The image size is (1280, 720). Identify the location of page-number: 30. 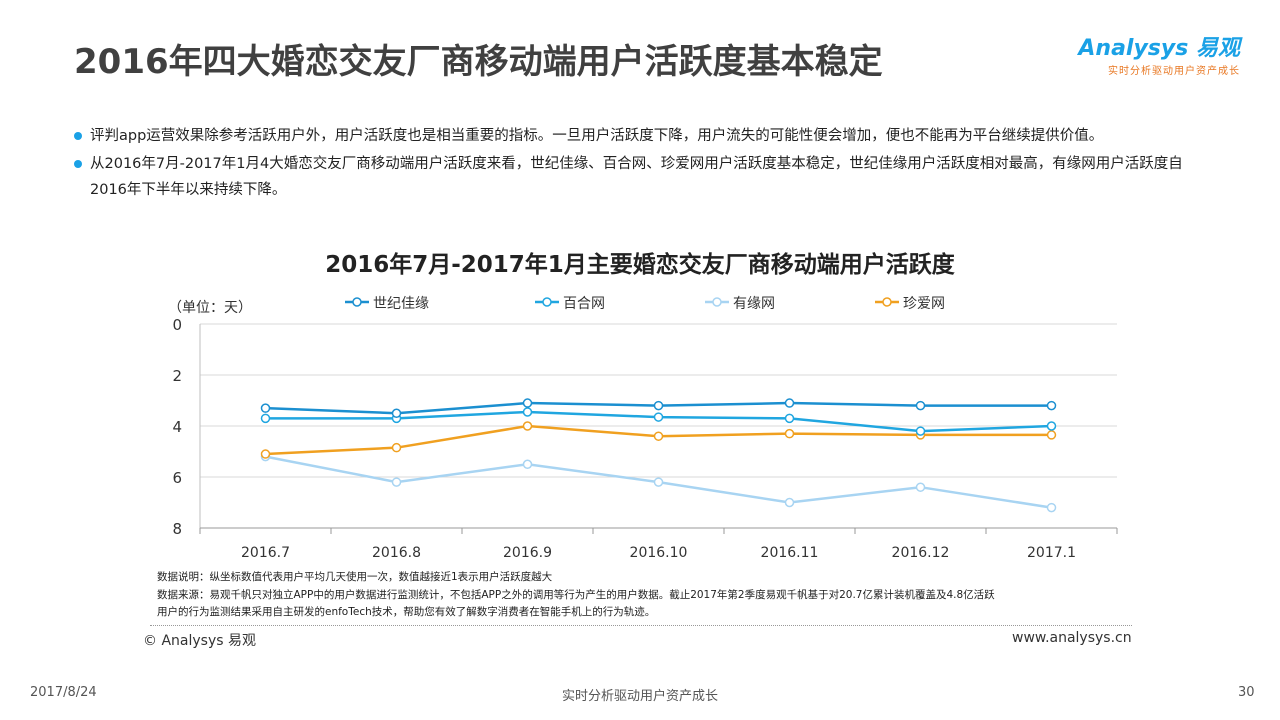
(1246, 692).